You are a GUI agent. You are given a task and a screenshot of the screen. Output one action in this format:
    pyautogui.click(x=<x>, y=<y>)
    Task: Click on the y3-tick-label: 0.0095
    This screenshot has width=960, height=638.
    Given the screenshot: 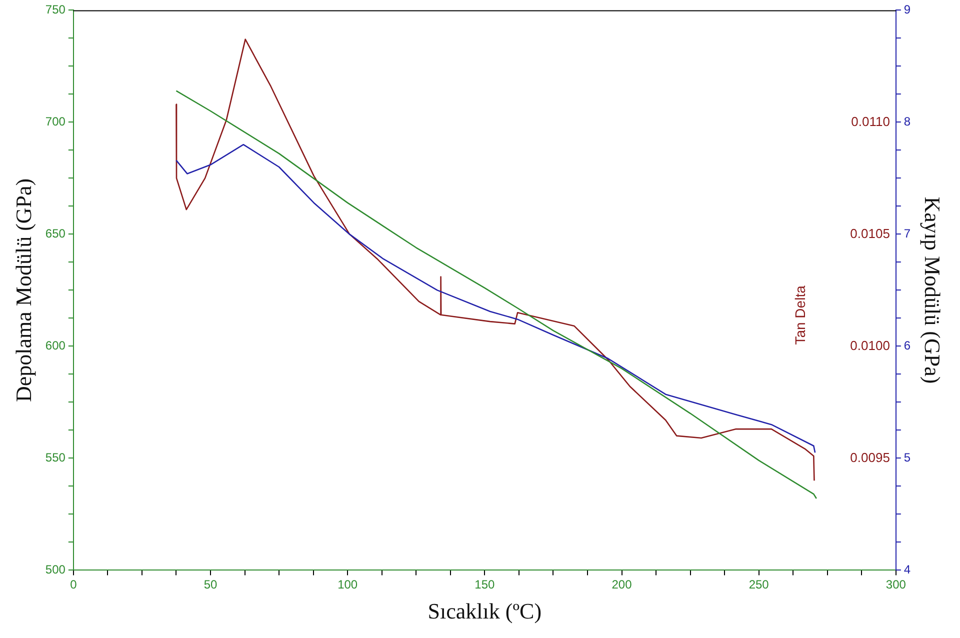 What is the action you would take?
    pyautogui.click(x=870, y=457)
    